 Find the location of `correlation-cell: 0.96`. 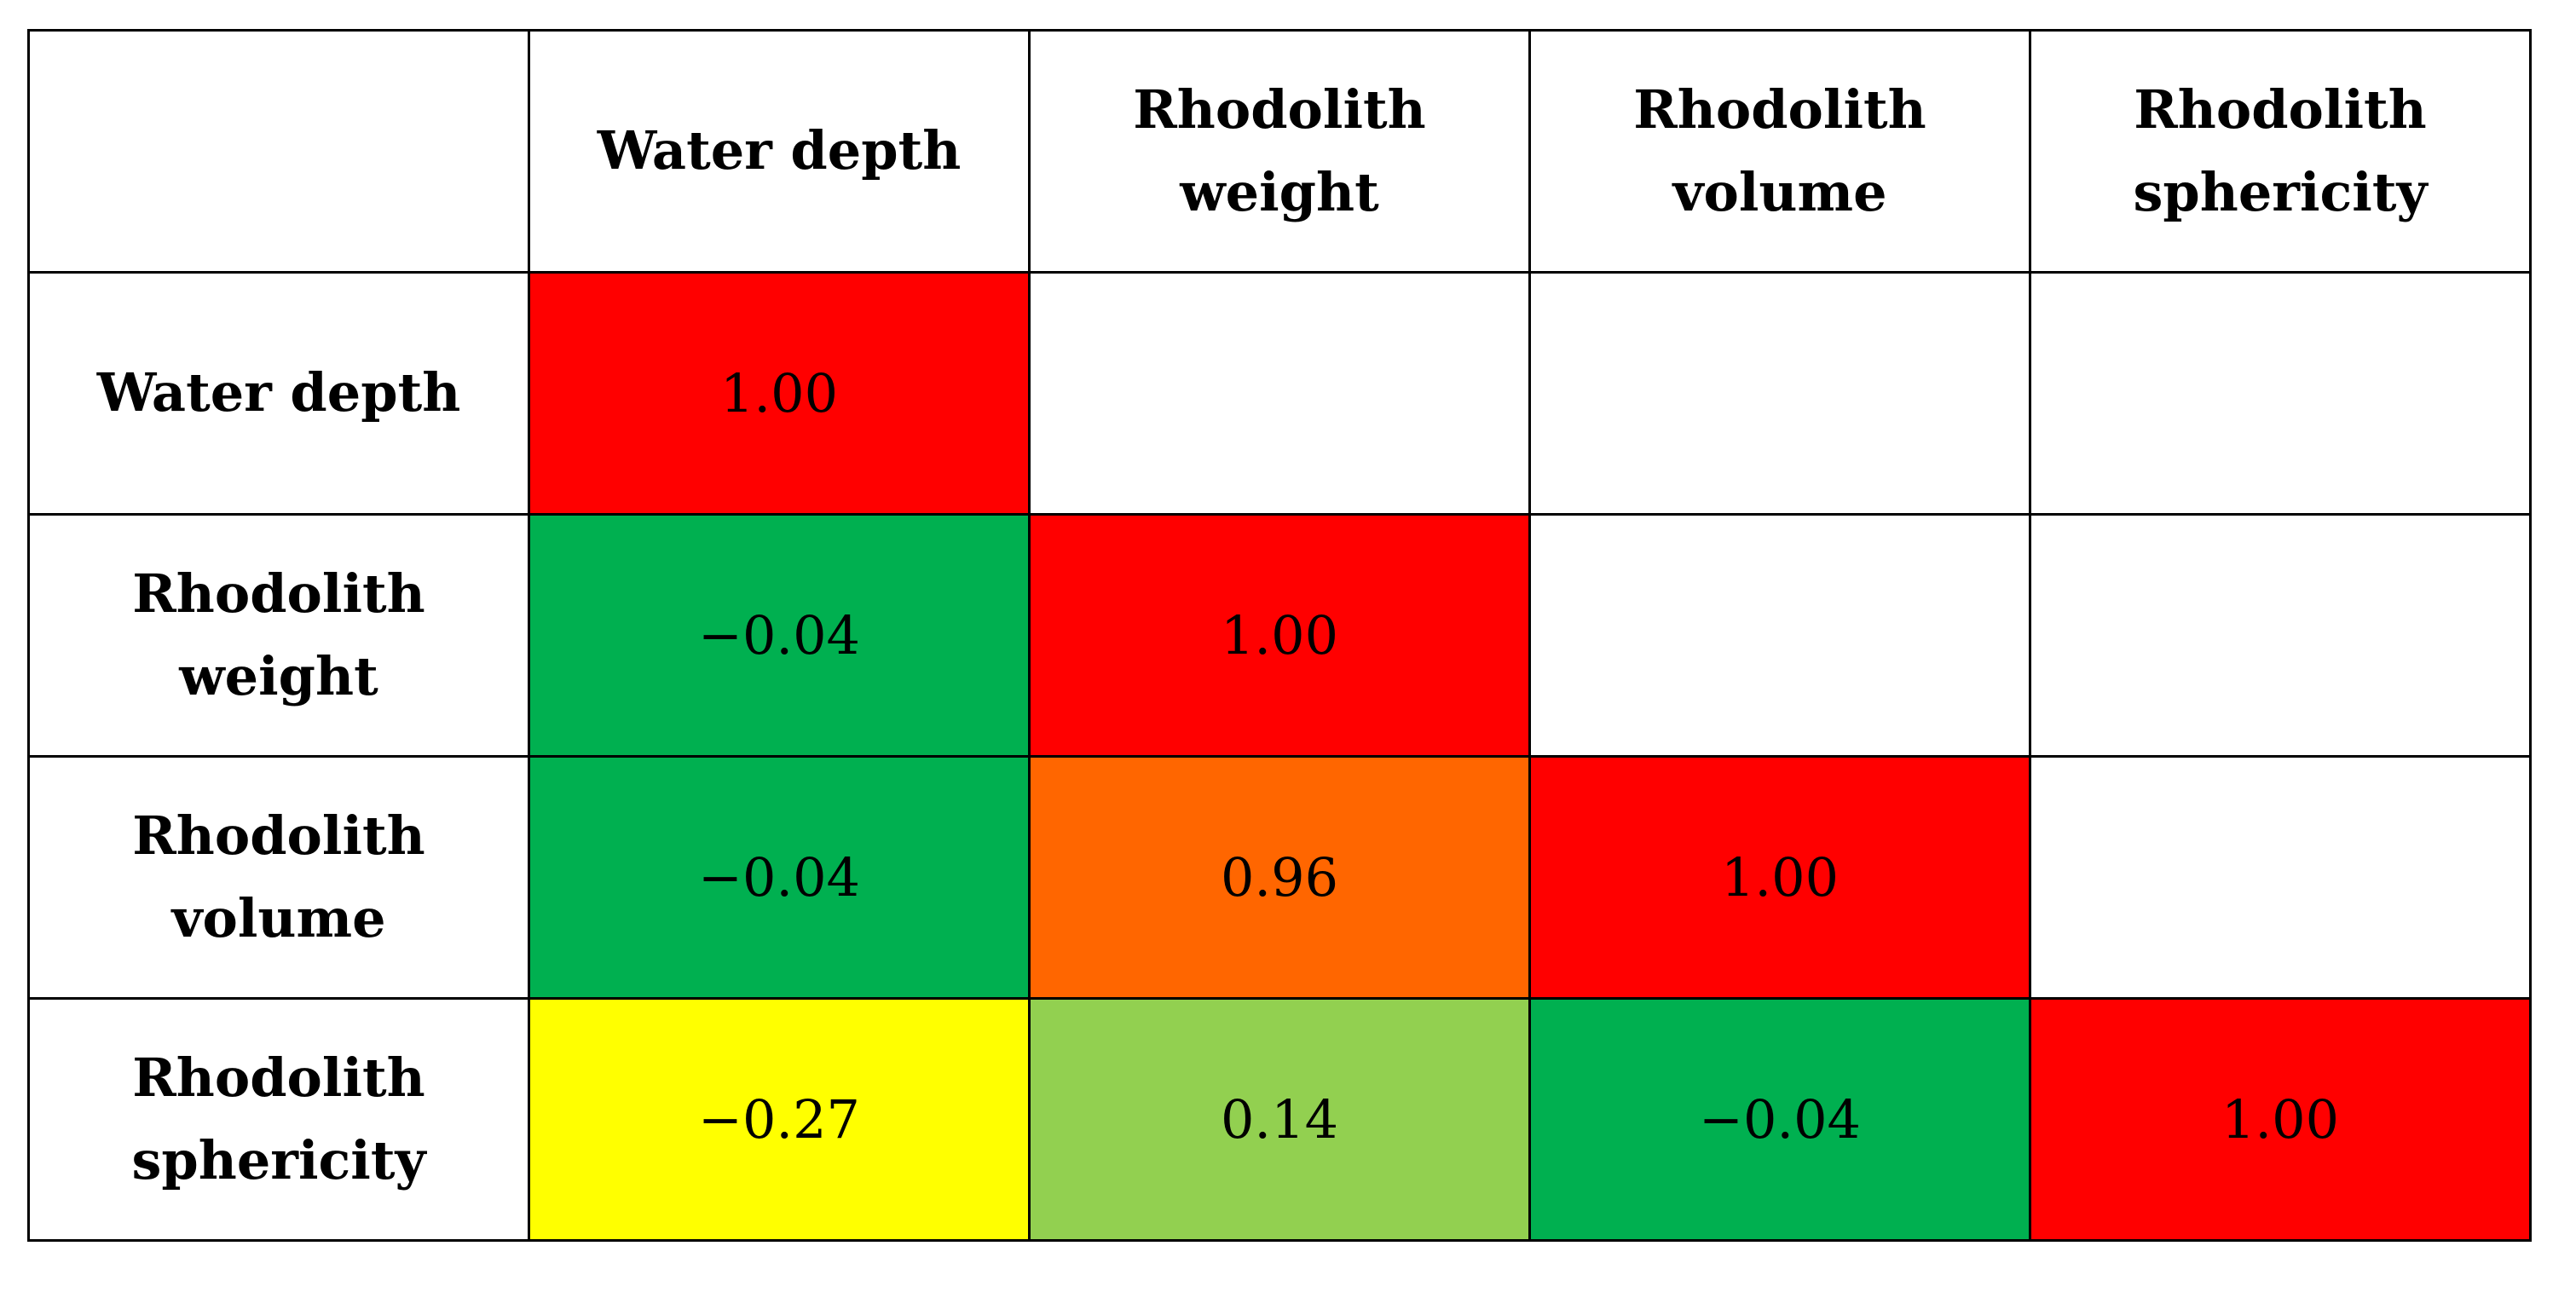

correlation-cell: 0.96 is located at coordinates (1279, 877).